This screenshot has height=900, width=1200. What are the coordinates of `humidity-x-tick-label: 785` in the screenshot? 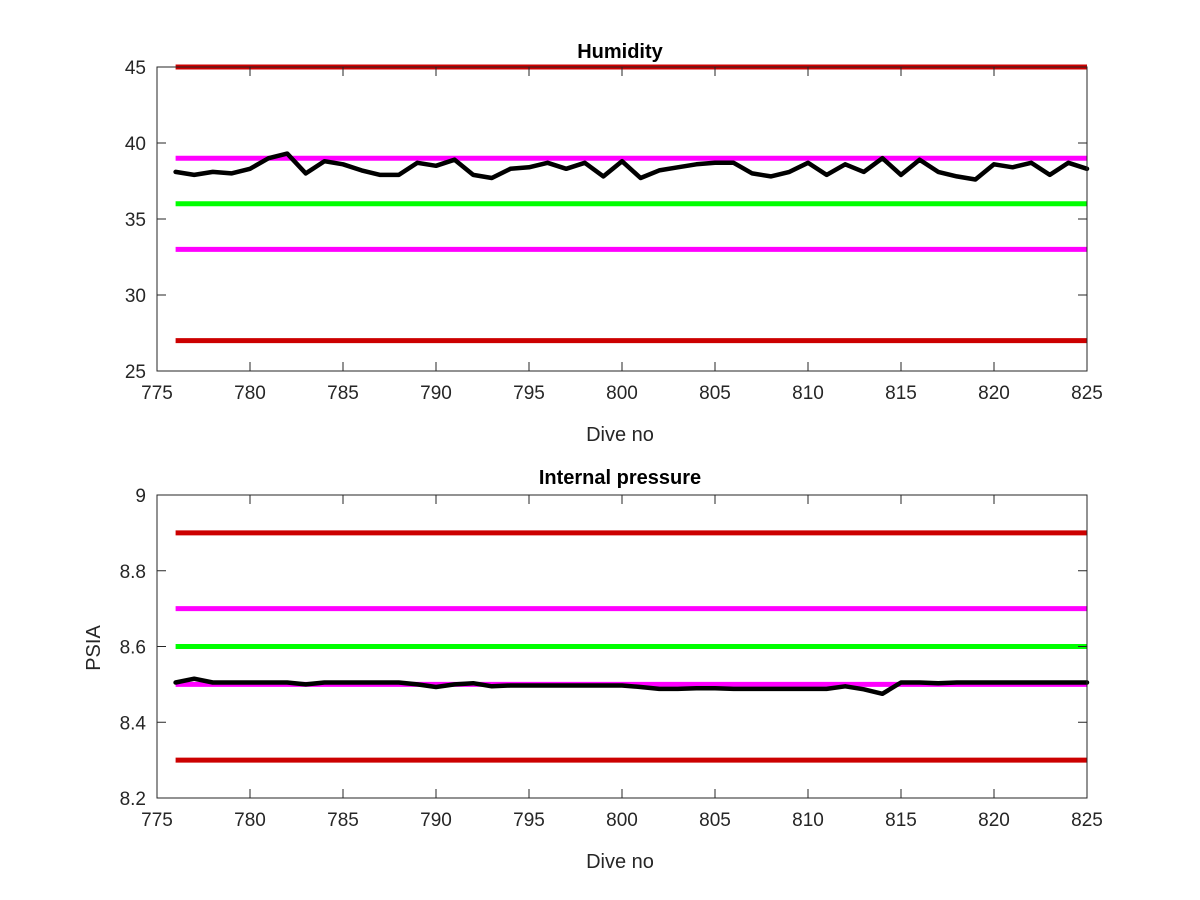 It's located at (343, 393).